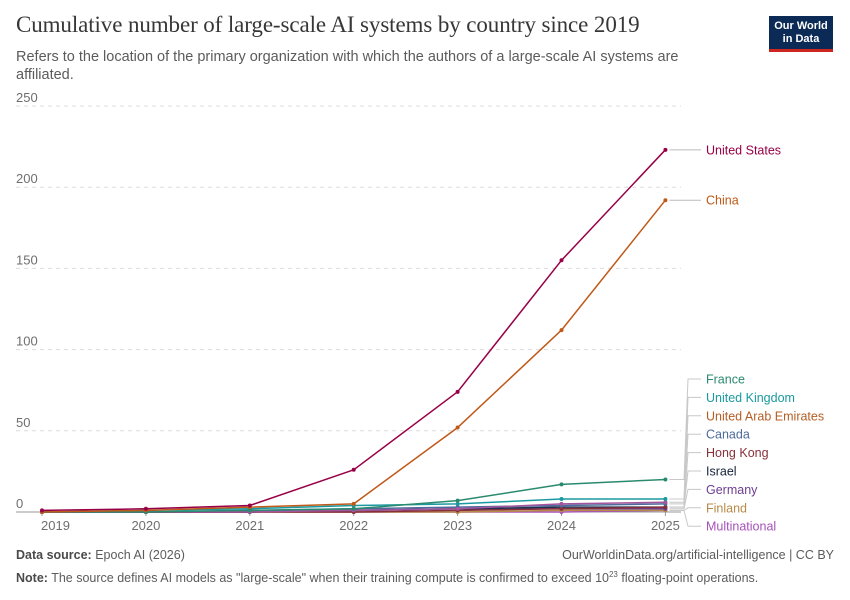 This screenshot has height=600, width=850. What do you see at coordinates (685, 499) in the screenshot?
I see `connector-germany` at bounding box center [685, 499].